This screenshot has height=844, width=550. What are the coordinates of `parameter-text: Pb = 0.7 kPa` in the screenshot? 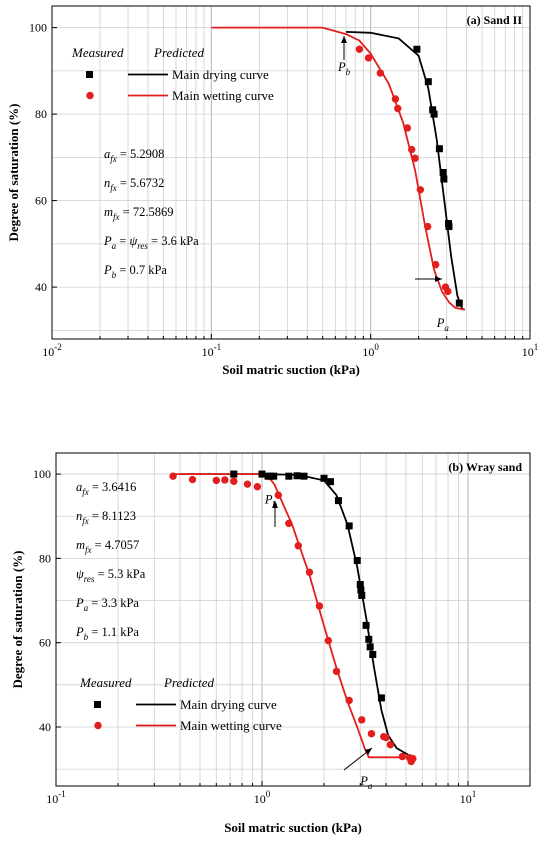 It's located at (135, 271).